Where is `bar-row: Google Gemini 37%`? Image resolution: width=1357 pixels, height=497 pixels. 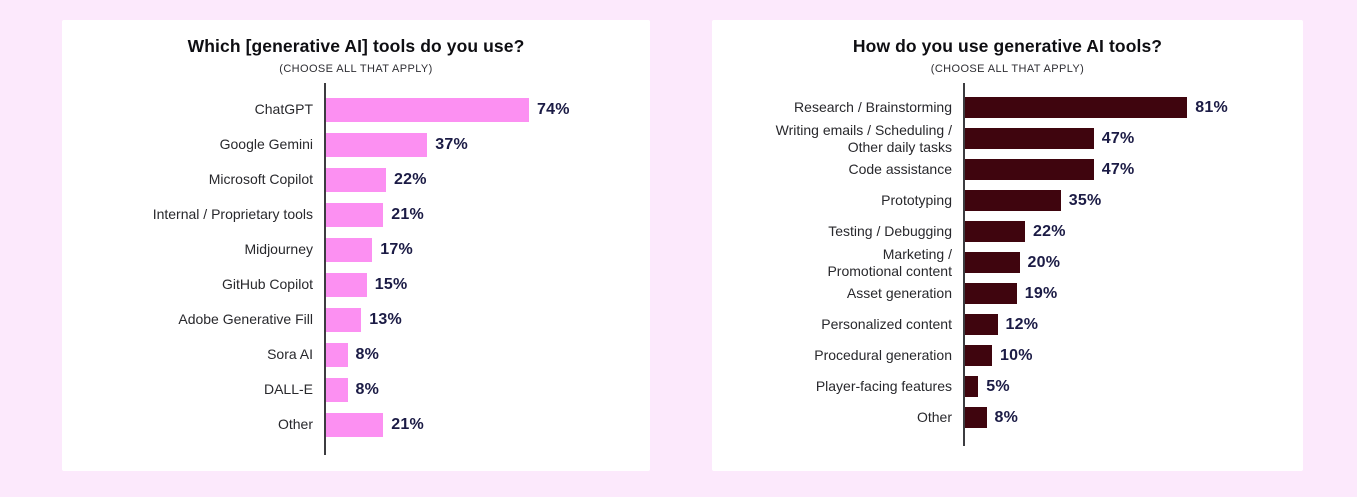
bar-row: Google Gemini 37% is located at coordinates (356, 144).